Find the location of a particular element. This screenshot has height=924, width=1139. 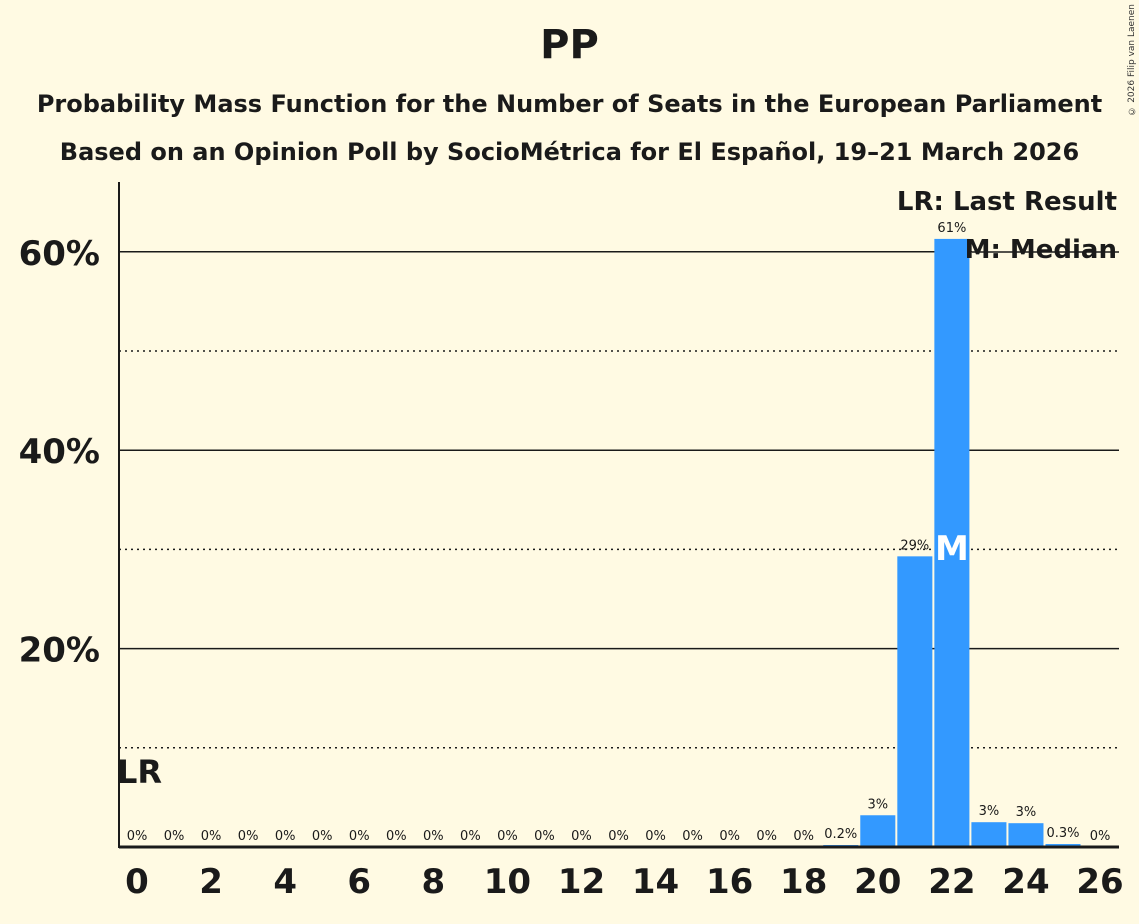

legend-median: M: Median is located at coordinates (1041, 250).